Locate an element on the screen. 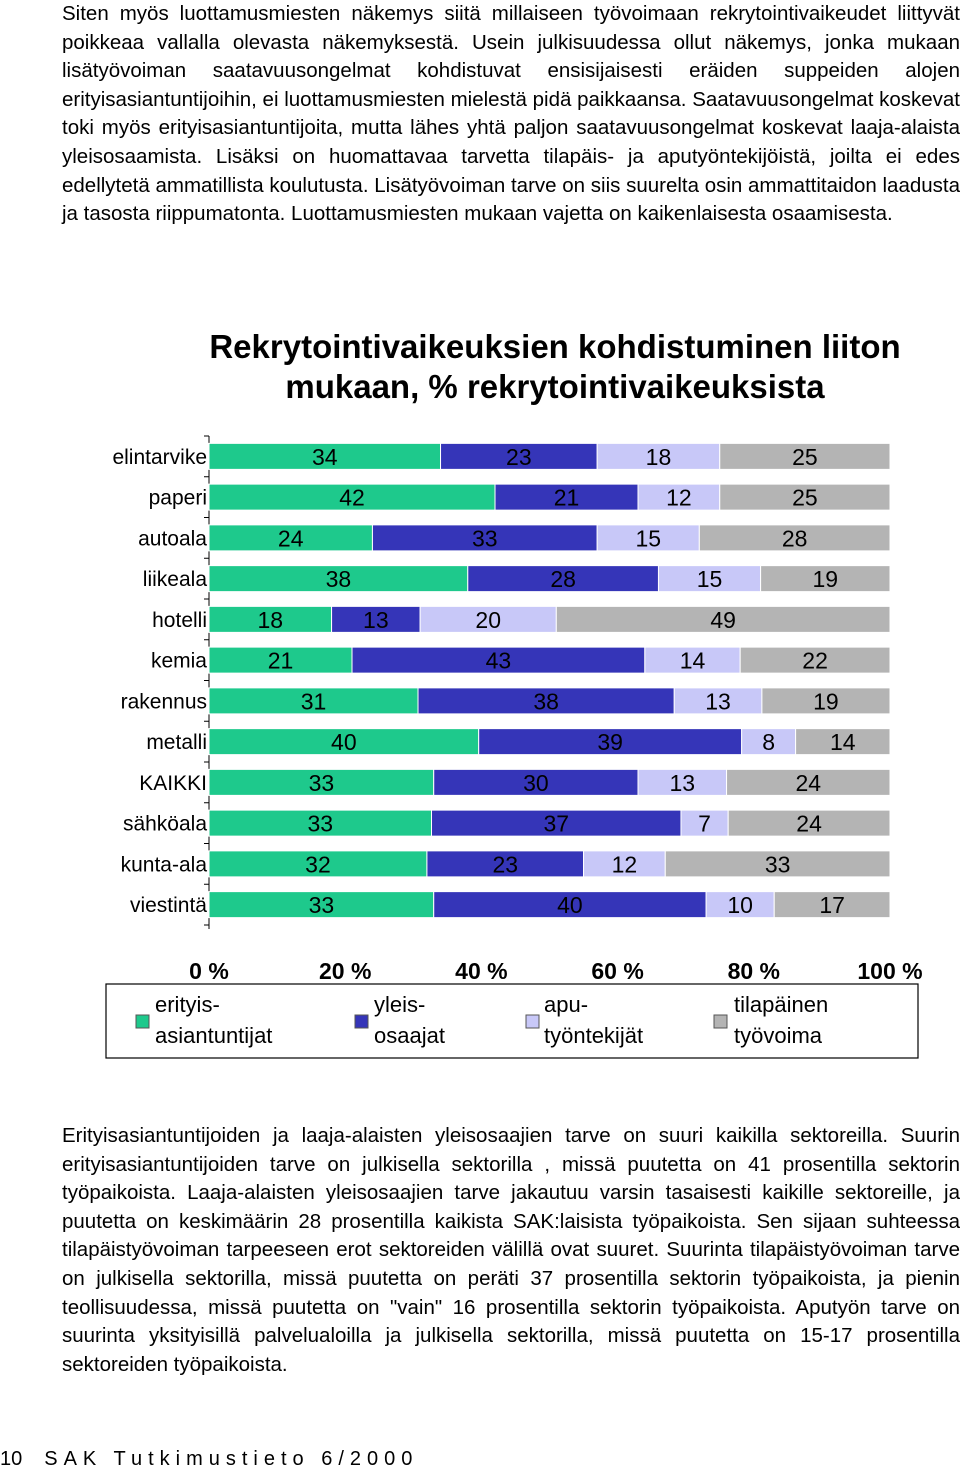  data-label: 31 is located at coordinates (314, 701).